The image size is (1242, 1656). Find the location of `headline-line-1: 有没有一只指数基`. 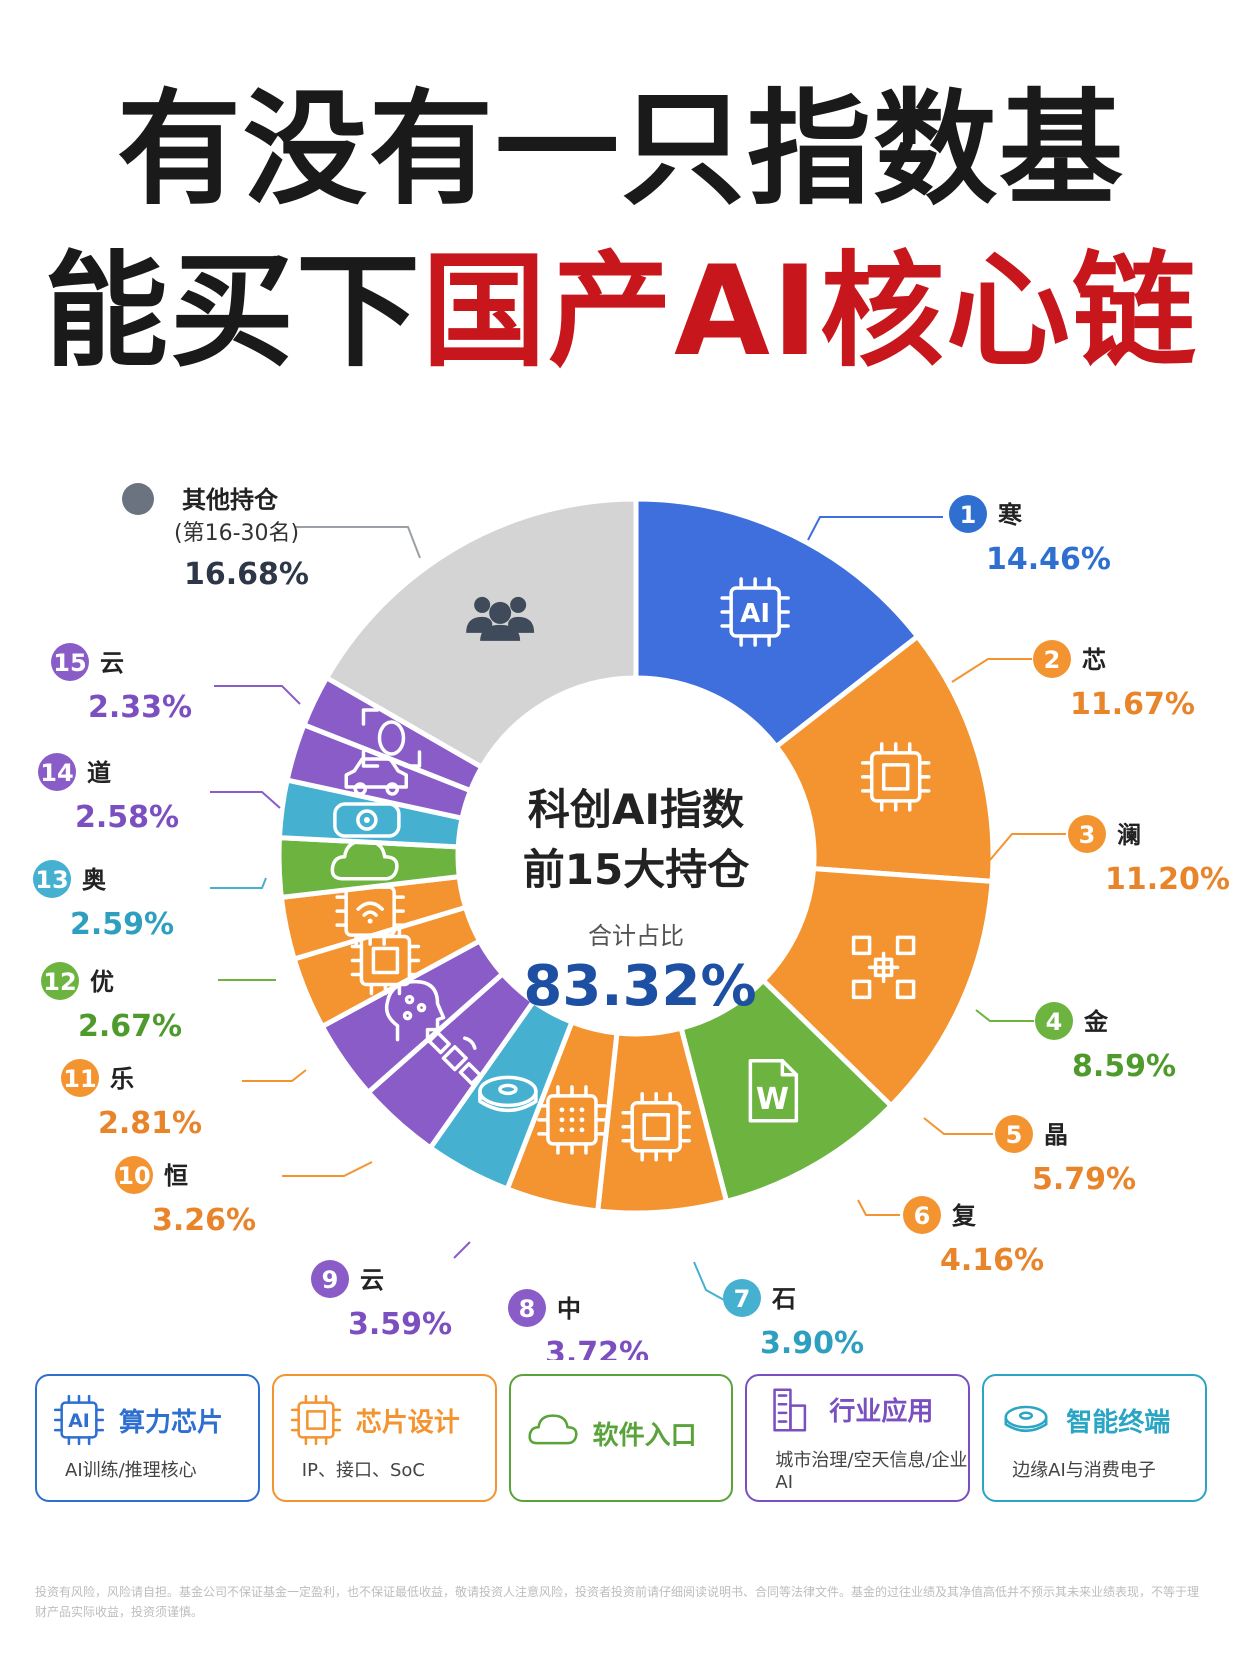

headline-line-1: 有没有一只指数基 is located at coordinates (620, 150).